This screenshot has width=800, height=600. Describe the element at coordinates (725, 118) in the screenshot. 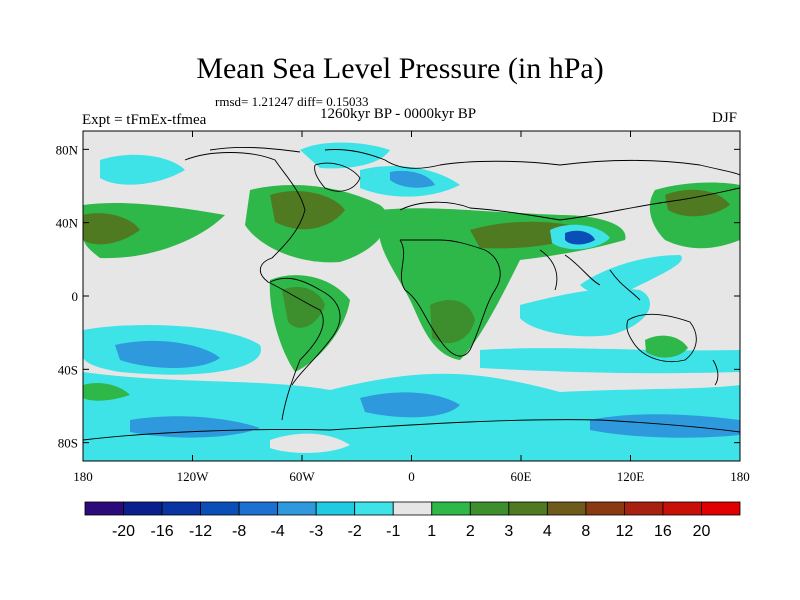

I see `season-label: DJF` at that location.